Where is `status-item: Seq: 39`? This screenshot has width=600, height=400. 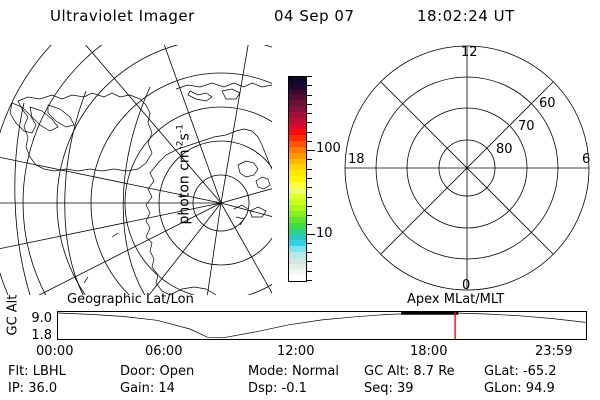
status-item: Seq: 39 is located at coordinates (389, 388).